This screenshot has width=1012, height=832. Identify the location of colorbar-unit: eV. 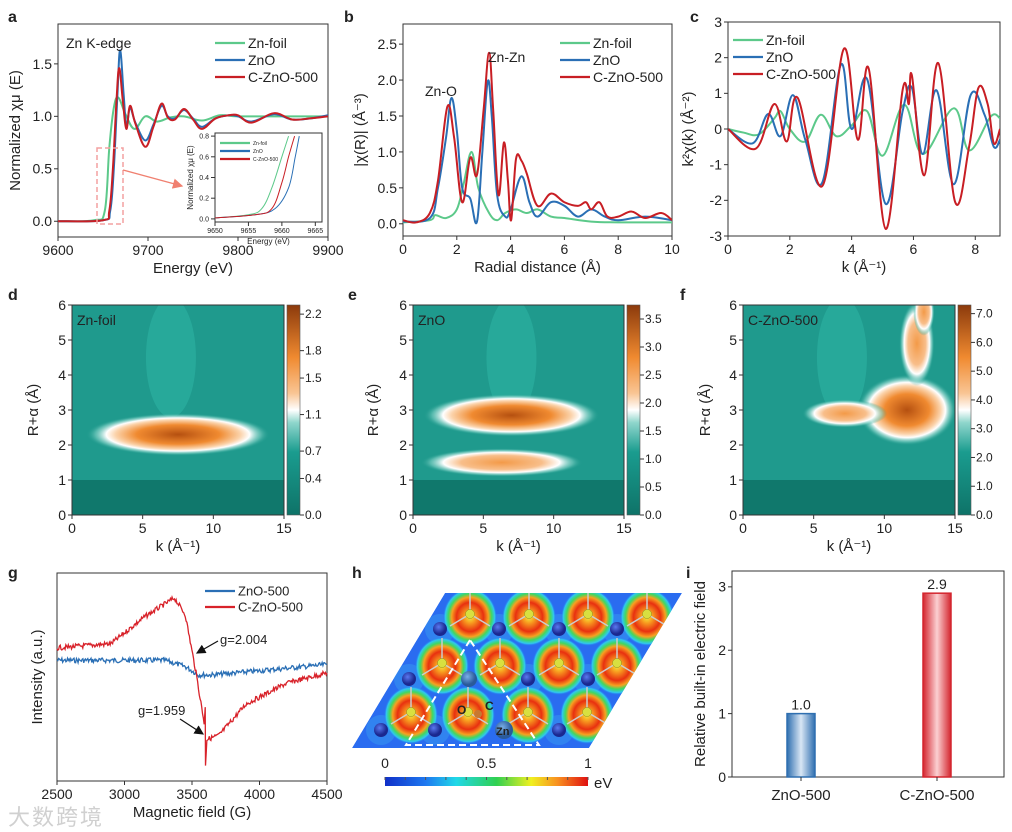
(603, 783).